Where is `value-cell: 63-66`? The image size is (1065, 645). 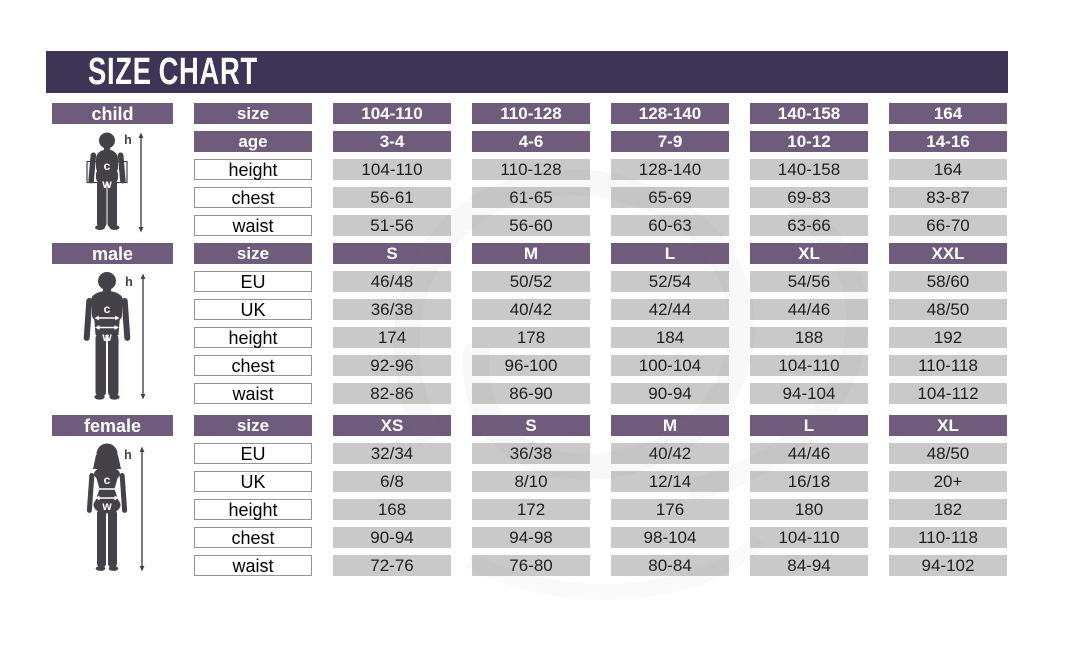 value-cell: 63-66 is located at coordinates (809, 225).